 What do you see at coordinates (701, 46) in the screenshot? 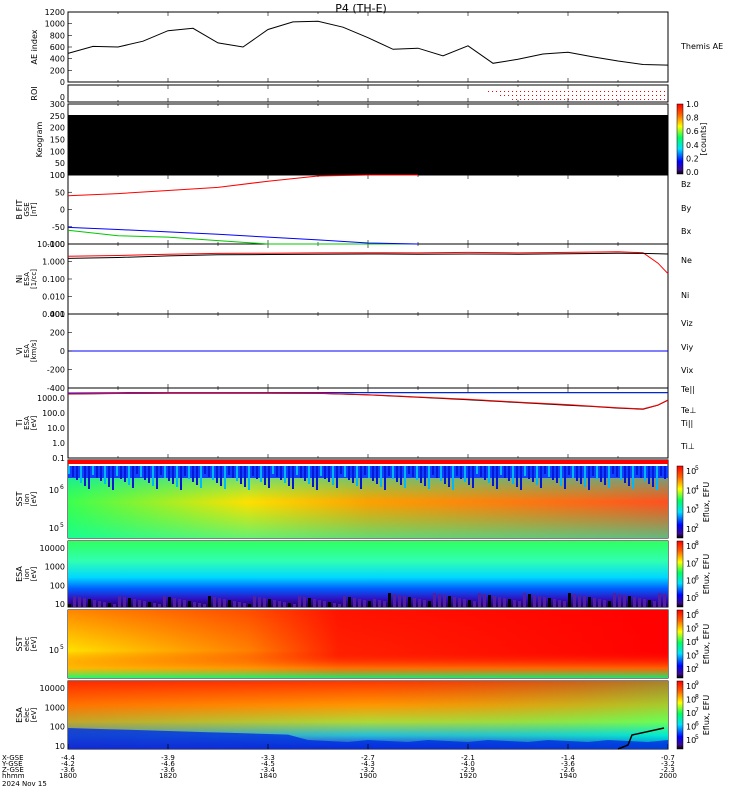
I see `legend-label: Themis AE` at bounding box center [701, 46].